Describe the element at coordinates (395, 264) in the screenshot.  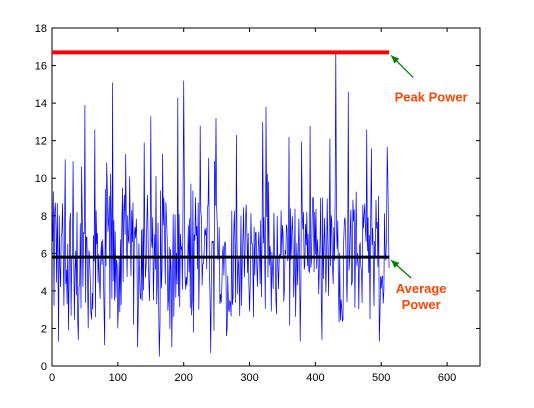
I see `average-power-arrowhead` at that location.